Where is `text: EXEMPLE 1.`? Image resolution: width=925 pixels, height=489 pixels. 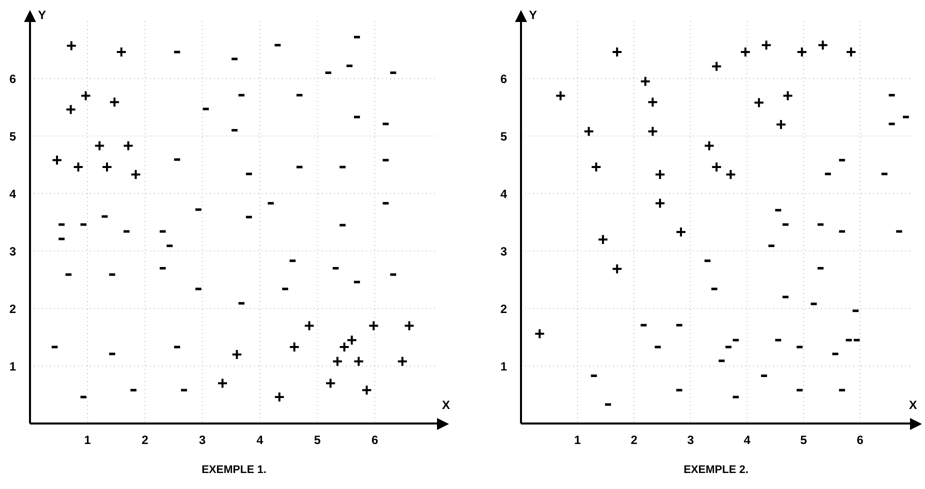 text: EXEMPLE 1. is located at coordinates (234, 470).